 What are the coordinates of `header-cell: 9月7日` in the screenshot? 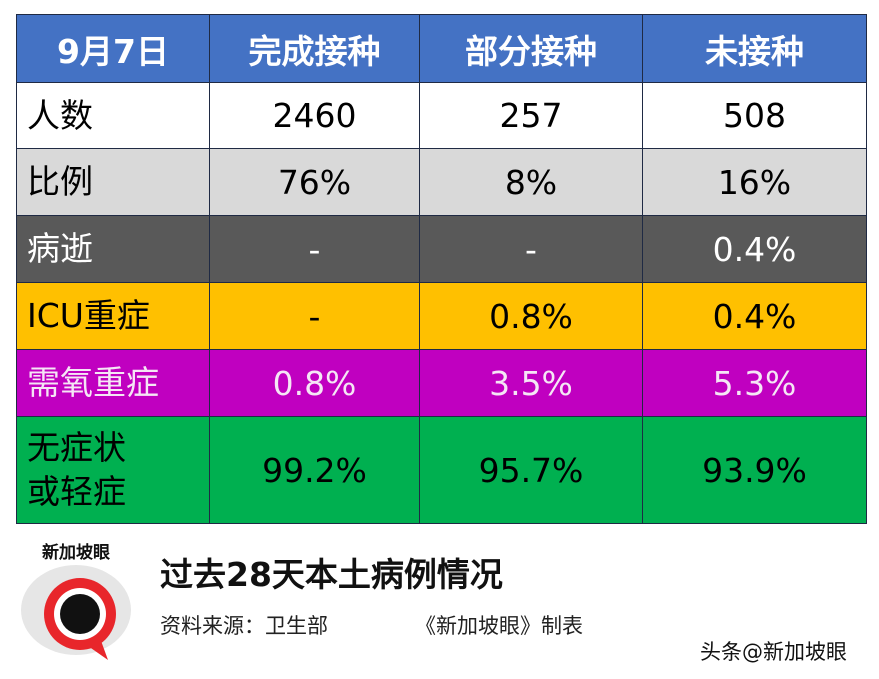 It's located at (113, 48).